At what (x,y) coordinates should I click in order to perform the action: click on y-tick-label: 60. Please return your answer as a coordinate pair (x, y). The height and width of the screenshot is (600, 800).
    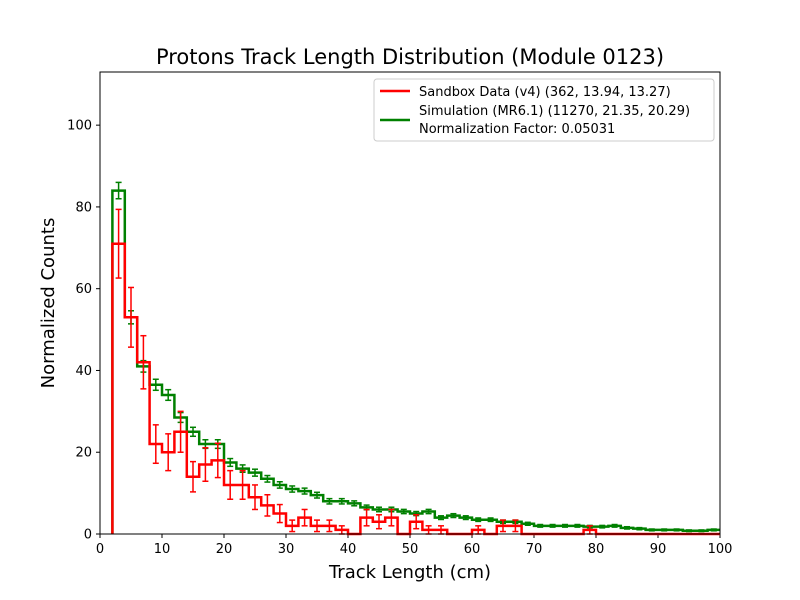
    Looking at the image, I should click on (83, 289).